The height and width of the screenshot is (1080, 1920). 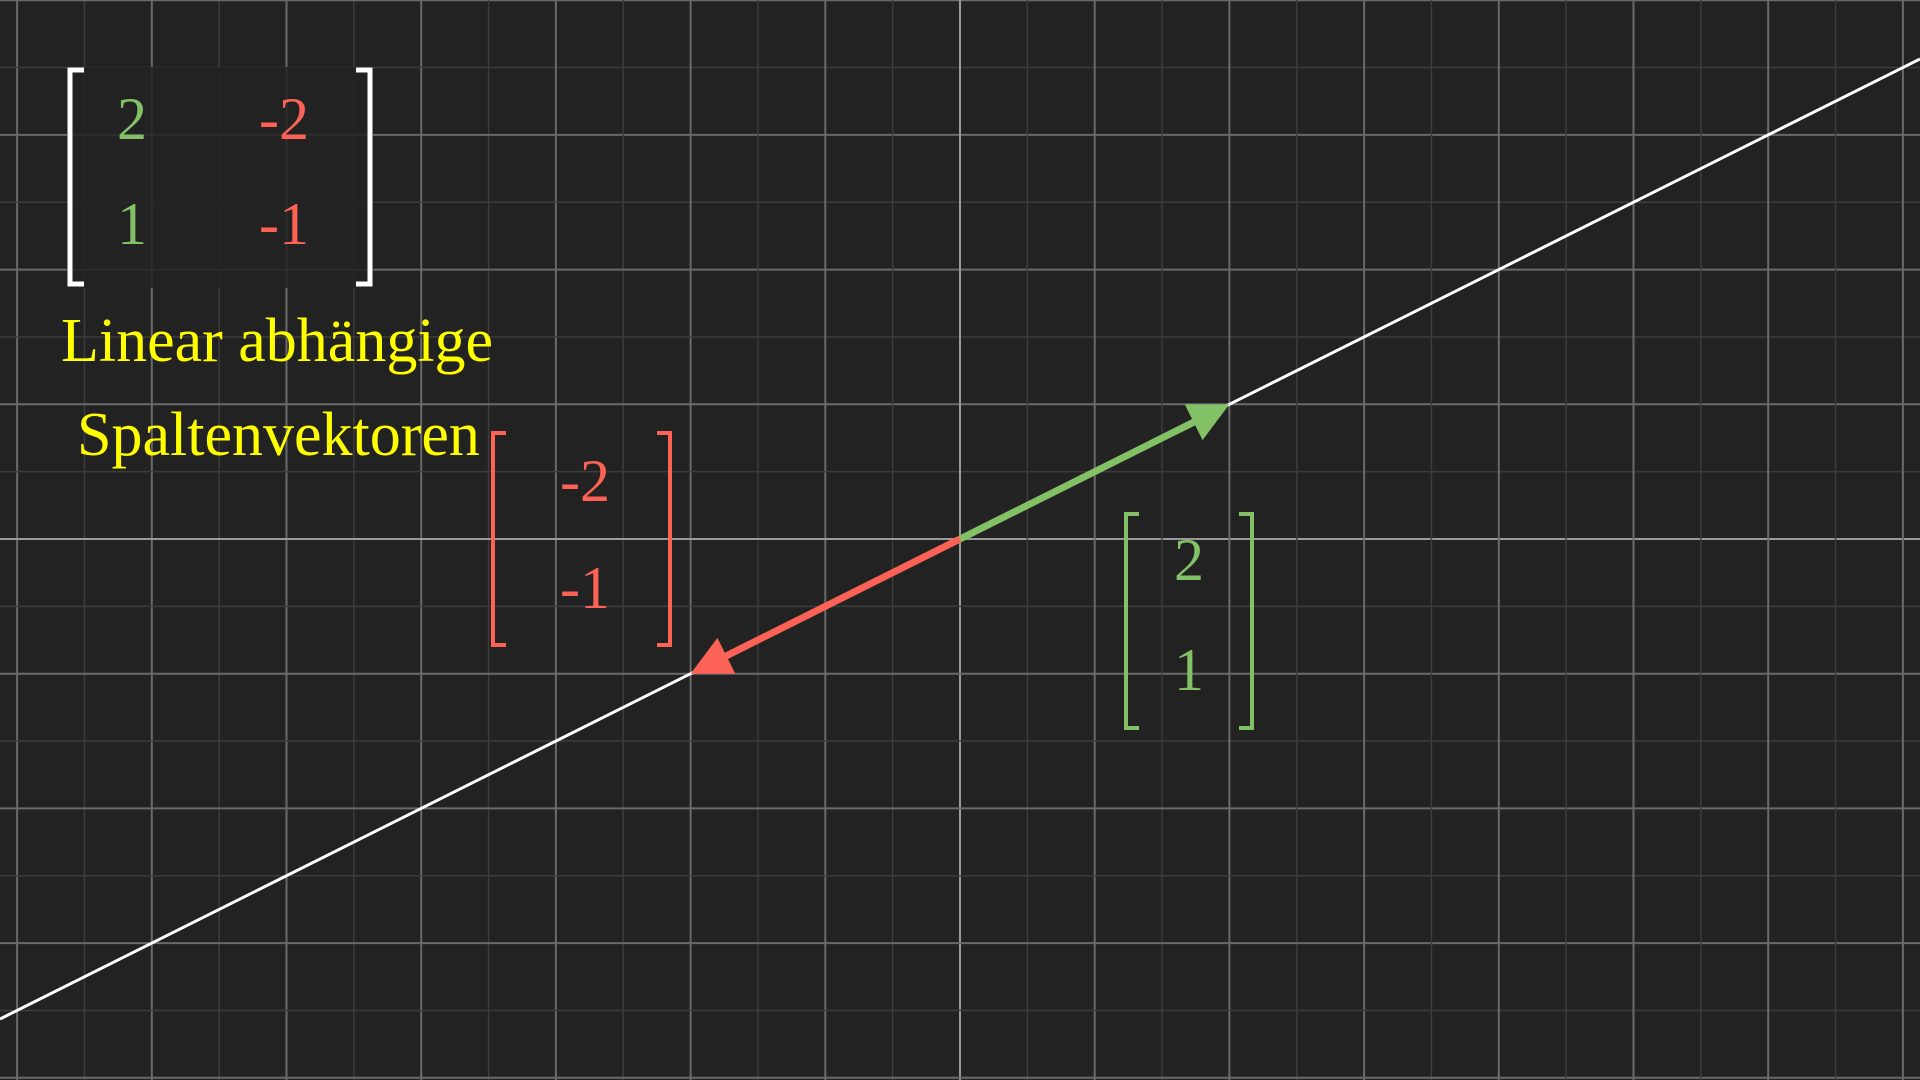 I want to click on vector-label-entry: -1, so click(x=585, y=588).